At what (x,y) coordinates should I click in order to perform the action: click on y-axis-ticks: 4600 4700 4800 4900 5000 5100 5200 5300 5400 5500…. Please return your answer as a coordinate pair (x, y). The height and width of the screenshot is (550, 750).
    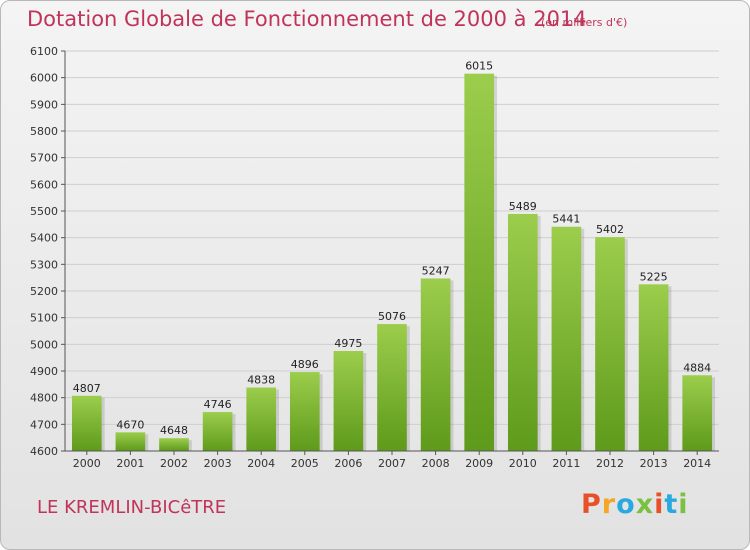
    Looking at the image, I should click on (47, 251).